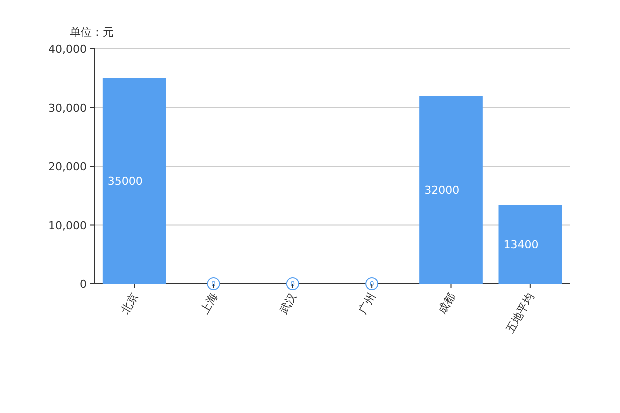 The height and width of the screenshot is (413, 620). Describe the element at coordinates (67, 49) in the screenshot. I see `y-tick-label: 40,000` at that location.